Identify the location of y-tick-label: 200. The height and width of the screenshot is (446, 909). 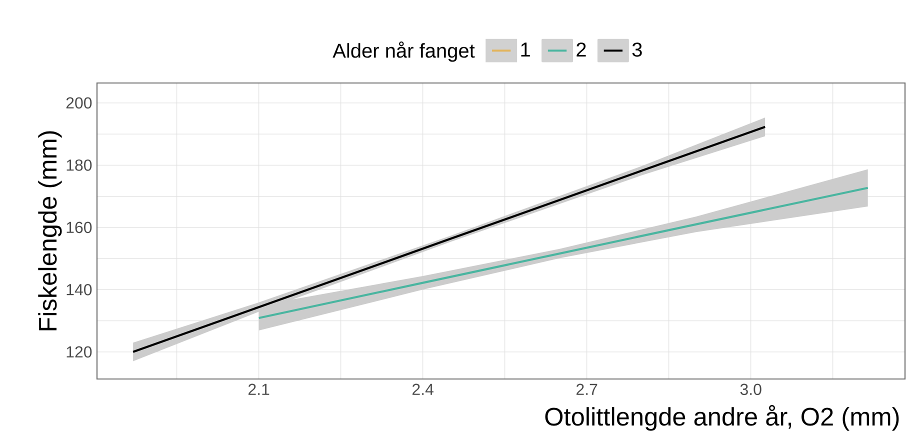
(79, 103).